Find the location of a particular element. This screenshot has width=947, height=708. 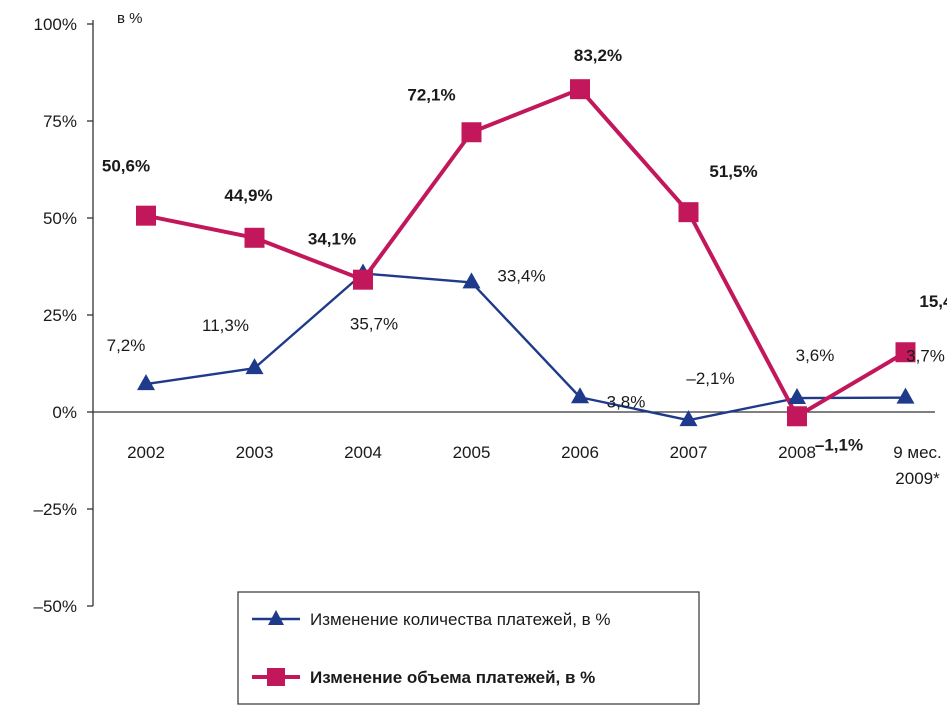

x-tick-label: 2006 is located at coordinates (580, 452).